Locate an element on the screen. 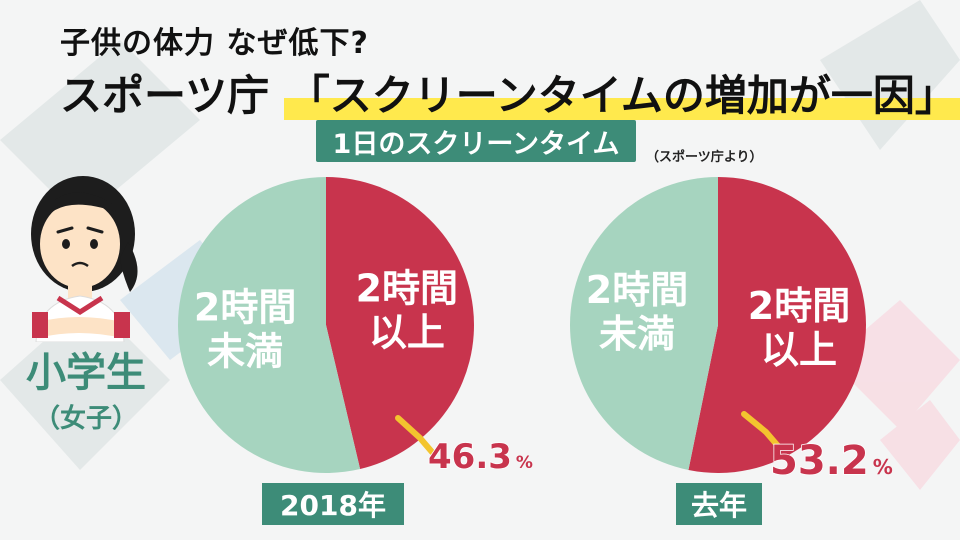 The image size is (960, 540). headline-prefix: スポーツ庁 is located at coordinates (165, 95).